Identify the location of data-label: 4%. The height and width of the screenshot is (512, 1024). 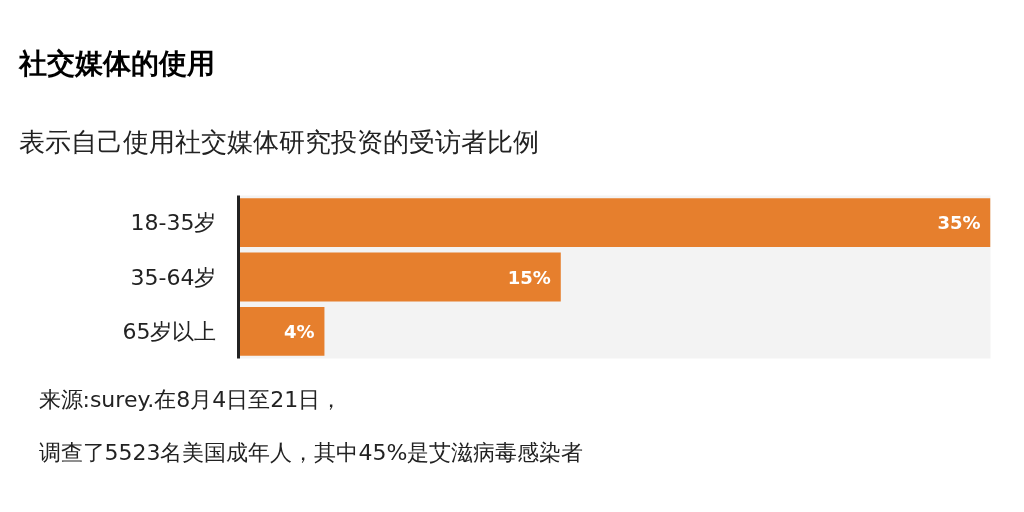
(299, 331).